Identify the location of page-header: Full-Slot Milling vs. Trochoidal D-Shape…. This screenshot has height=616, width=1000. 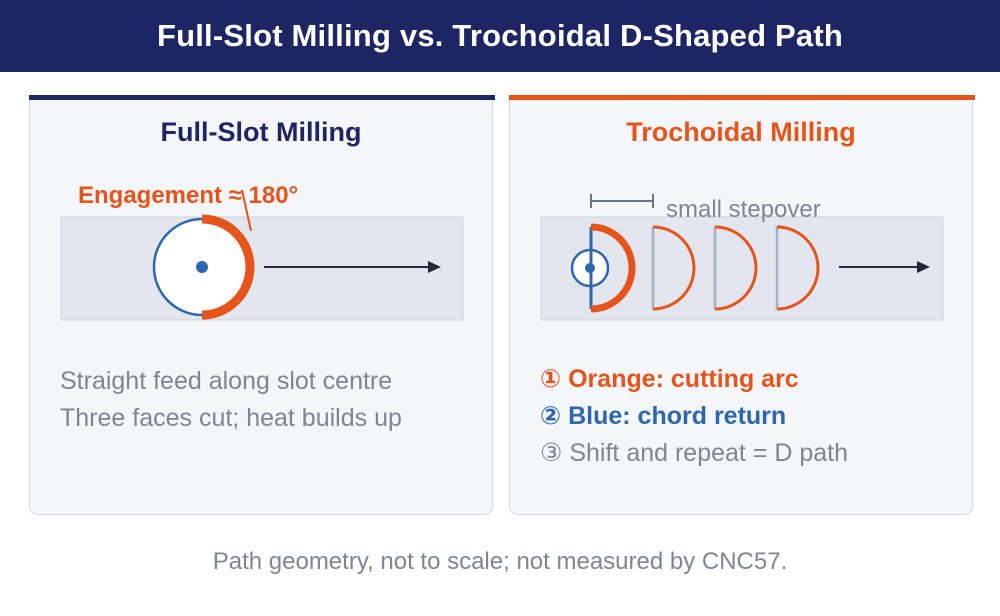
(500, 36).